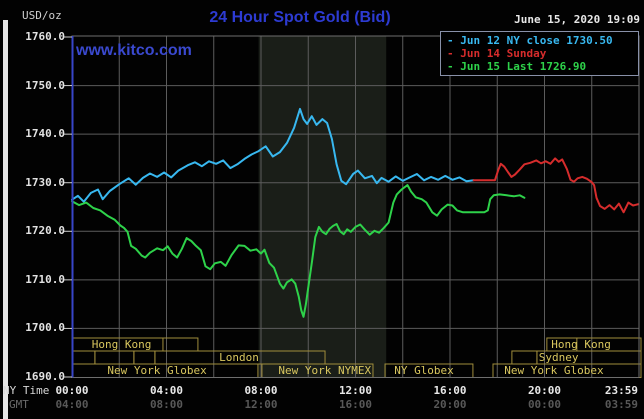  What do you see at coordinates (450, 53) in the screenshot?
I see `legend-dash-jun14: -` at bounding box center [450, 53].